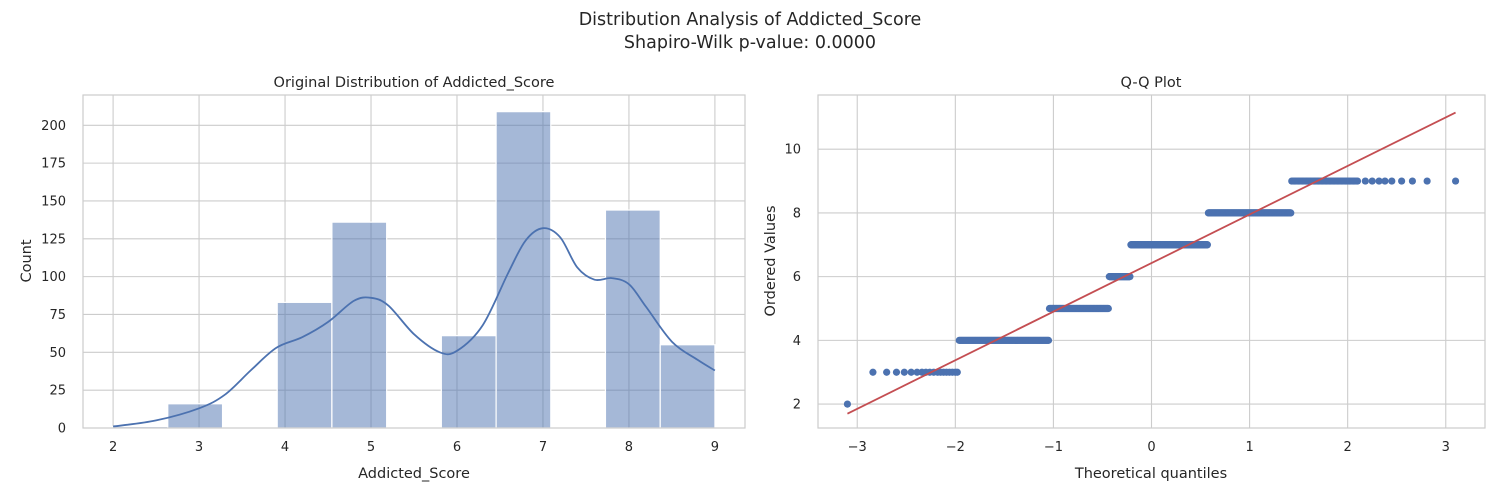 This screenshot has width=1500, height=500. I want to click on histogram-x-tick-label: 5, so click(371, 447).